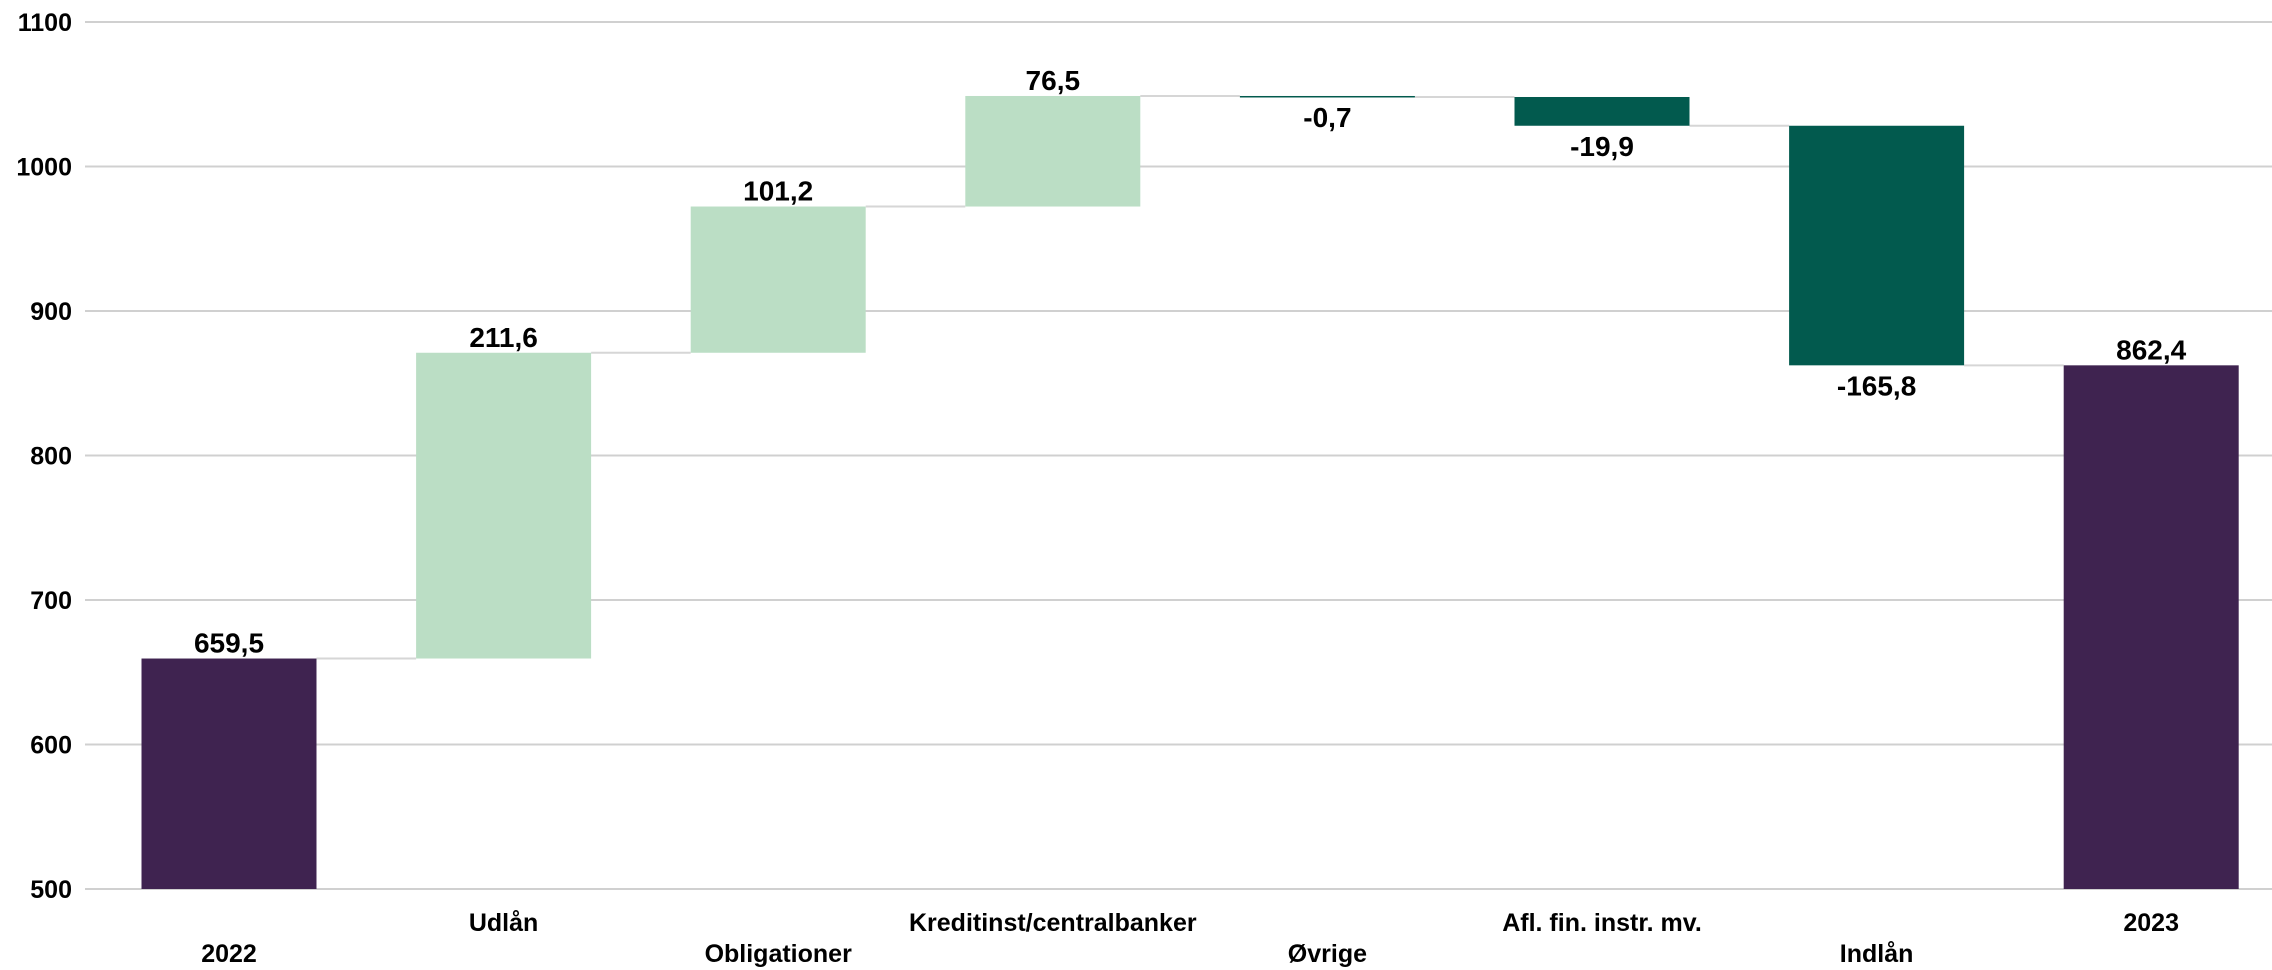  I want to click on bar-udl-n, so click(504, 505).